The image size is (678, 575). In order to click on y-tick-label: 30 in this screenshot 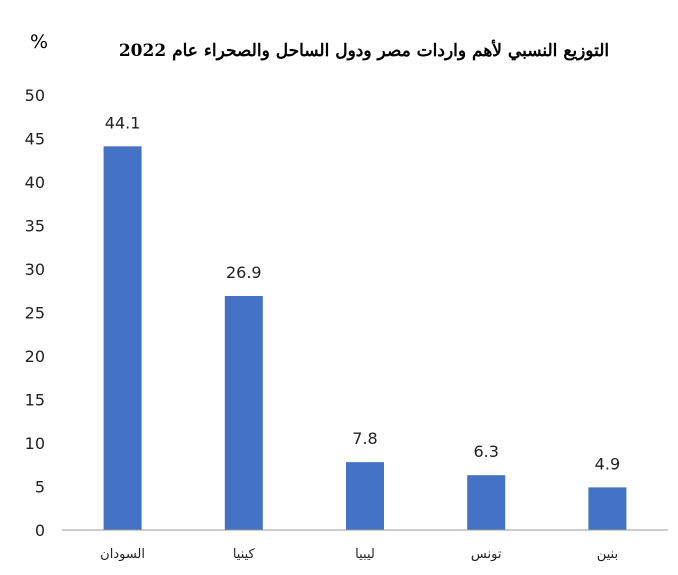, I will do `click(35, 269)`.